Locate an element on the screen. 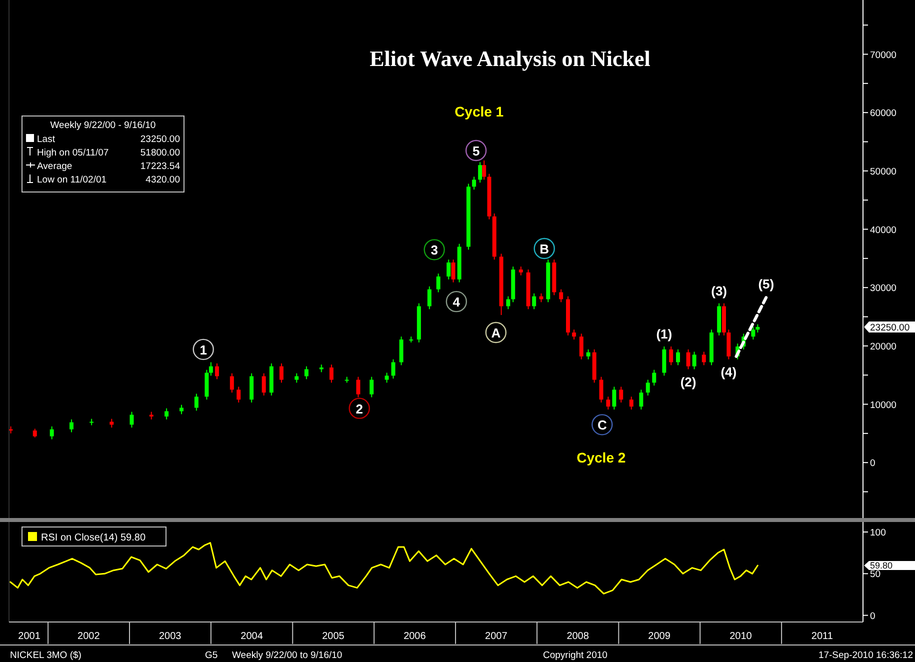 The width and height of the screenshot is (915, 662). y-tick-label: 100 is located at coordinates (878, 533).